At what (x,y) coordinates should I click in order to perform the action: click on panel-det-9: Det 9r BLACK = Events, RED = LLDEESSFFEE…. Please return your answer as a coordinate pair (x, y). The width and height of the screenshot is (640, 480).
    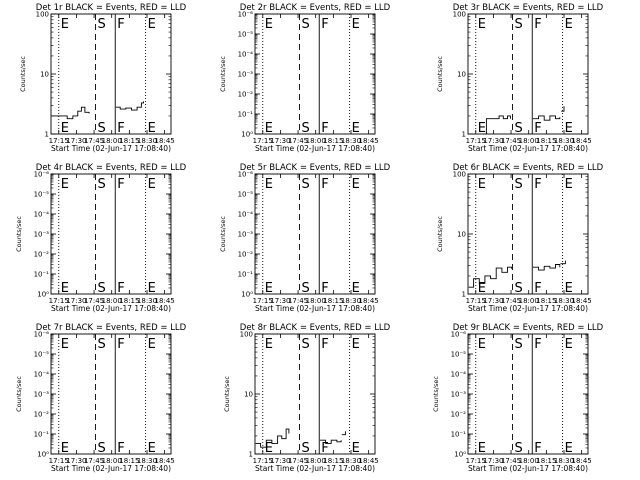
    Looking at the image, I should click on (518, 398).